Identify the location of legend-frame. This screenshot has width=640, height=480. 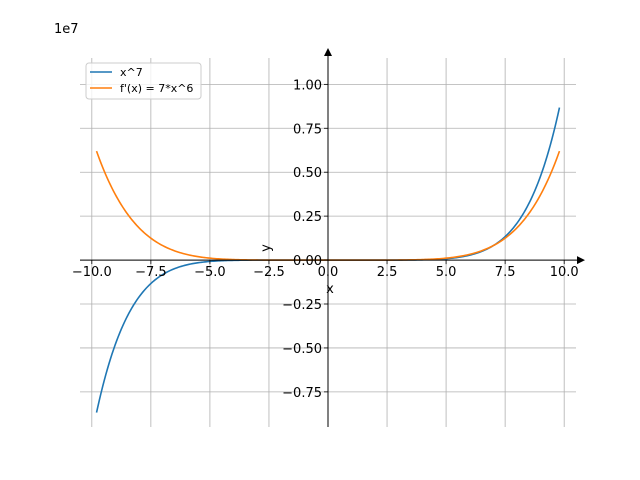
(143, 81).